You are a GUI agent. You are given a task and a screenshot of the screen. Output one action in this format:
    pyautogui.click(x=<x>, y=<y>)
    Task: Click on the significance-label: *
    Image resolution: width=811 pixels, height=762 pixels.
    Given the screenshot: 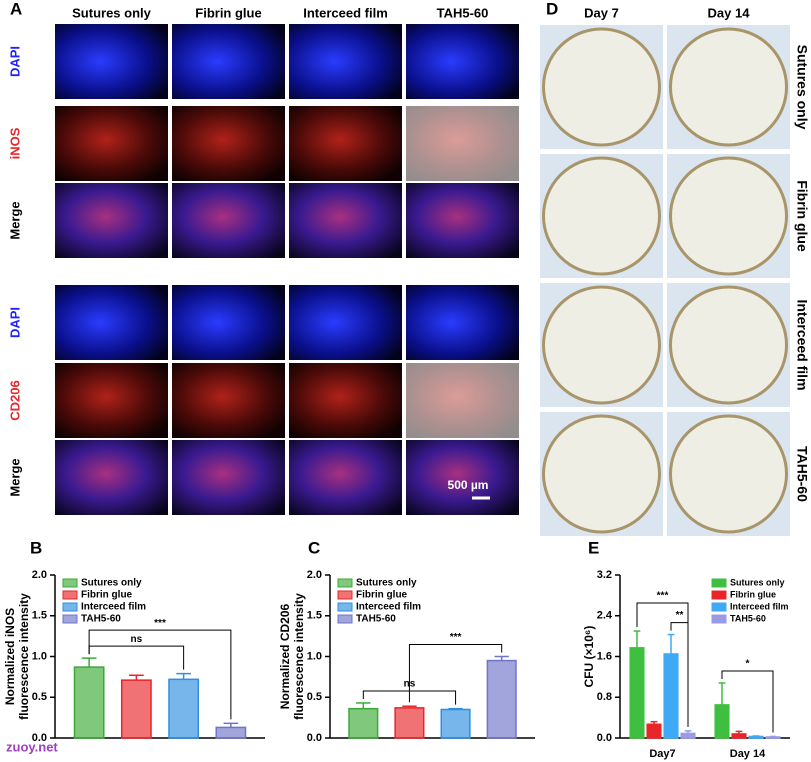 What is the action you would take?
    pyautogui.click(x=748, y=664)
    